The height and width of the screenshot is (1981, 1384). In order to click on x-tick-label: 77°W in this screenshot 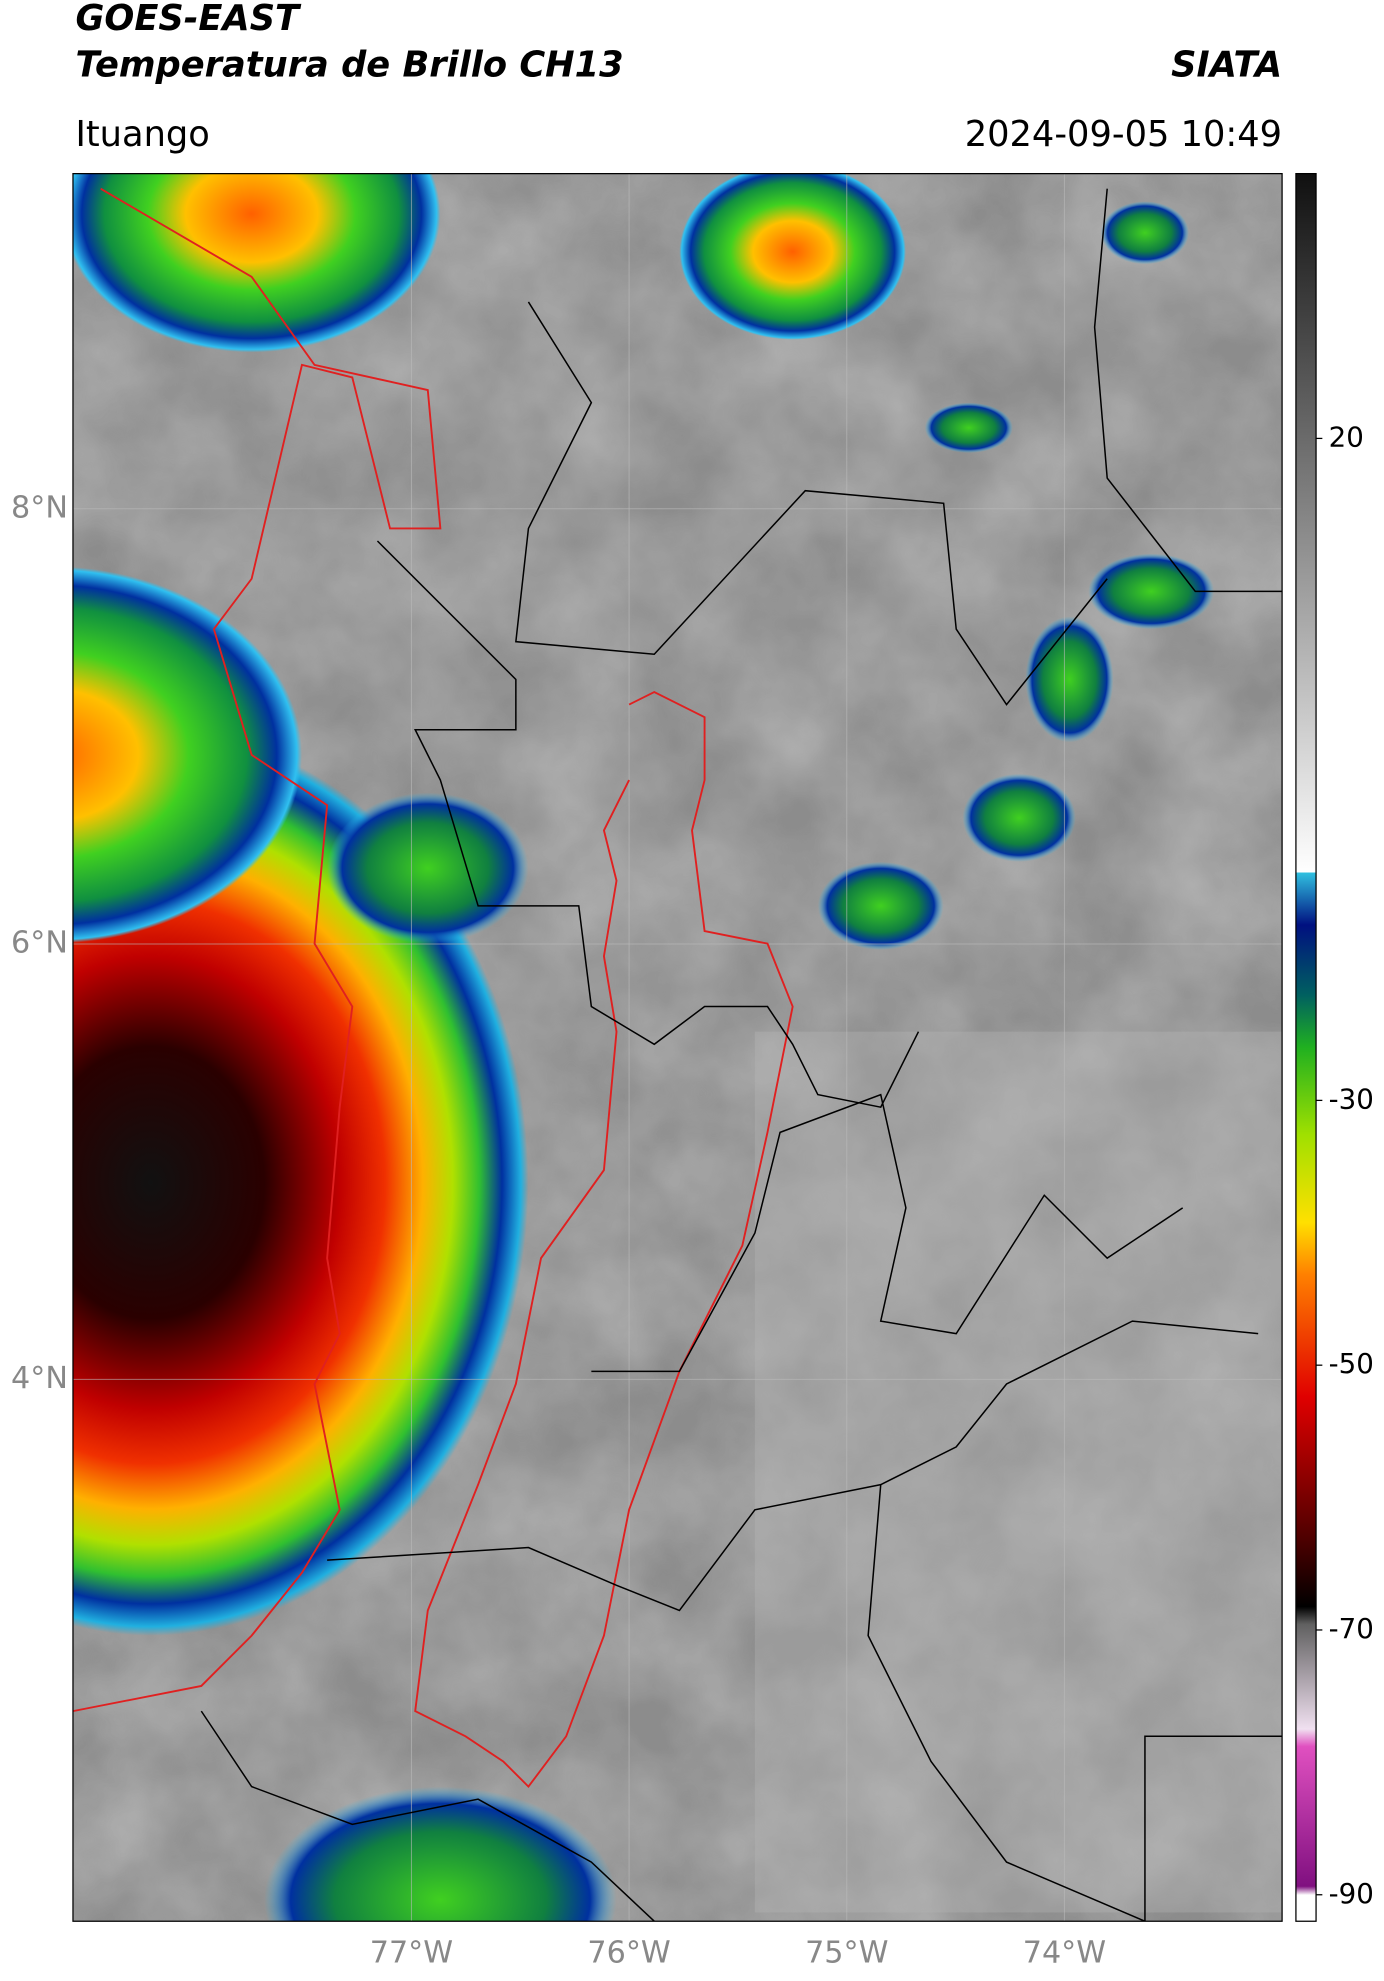, I will do `click(411, 1952)`.